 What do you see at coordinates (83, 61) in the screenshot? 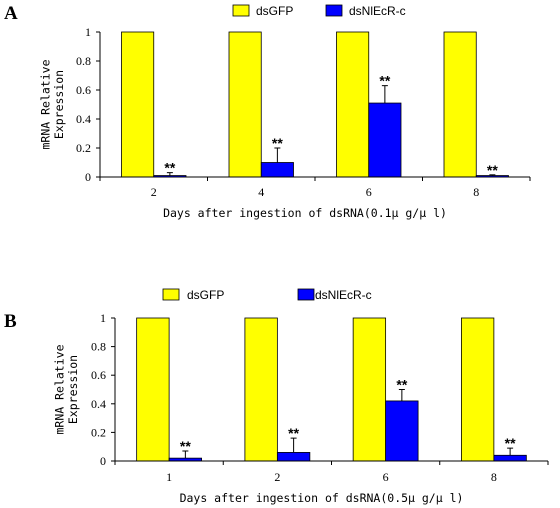
I see `chart-a-y-tick-label: 0.8` at bounding box center [83, 61].